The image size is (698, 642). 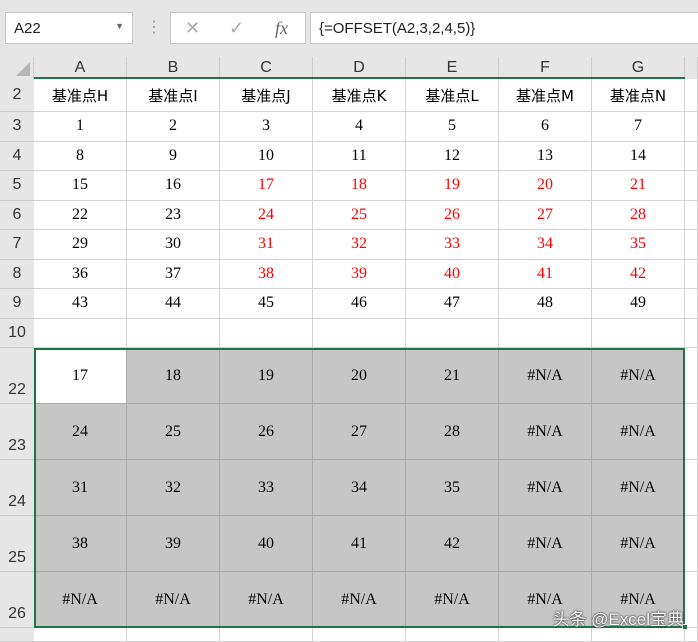 What do you see at coordinates (638, 432) in the screenshot?
I see `cell-g23: #N/A` at bounding box center [638, 432].